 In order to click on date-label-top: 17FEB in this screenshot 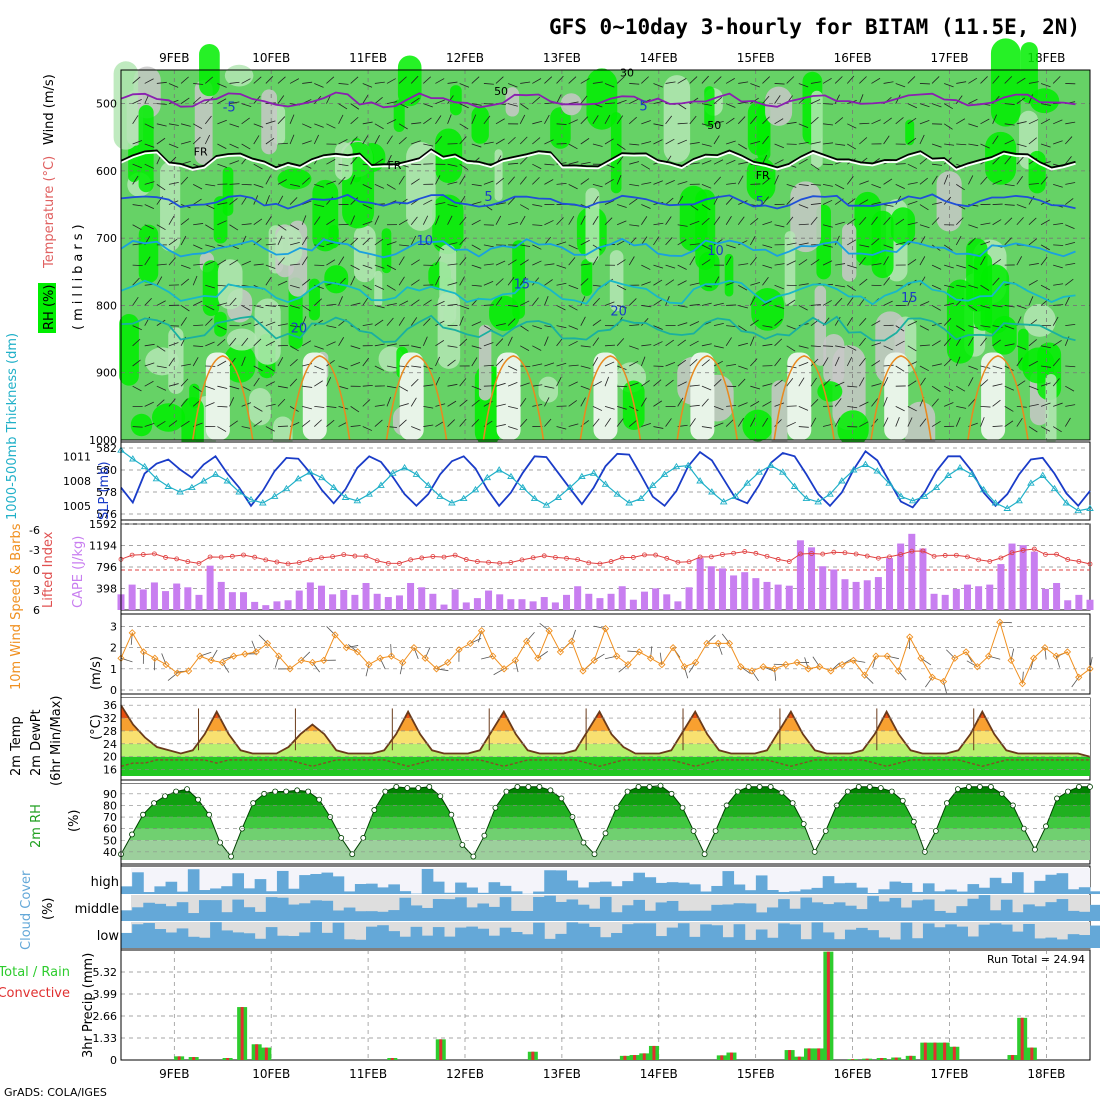, I will do `click(949, 58)`.